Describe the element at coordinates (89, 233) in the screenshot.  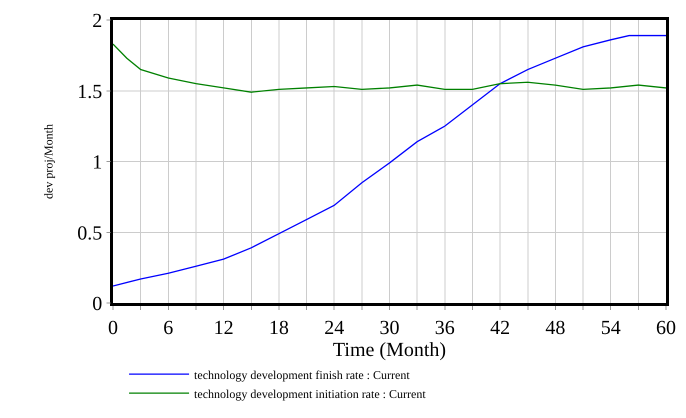
I see `y-tick-label: 0.5` at that location.